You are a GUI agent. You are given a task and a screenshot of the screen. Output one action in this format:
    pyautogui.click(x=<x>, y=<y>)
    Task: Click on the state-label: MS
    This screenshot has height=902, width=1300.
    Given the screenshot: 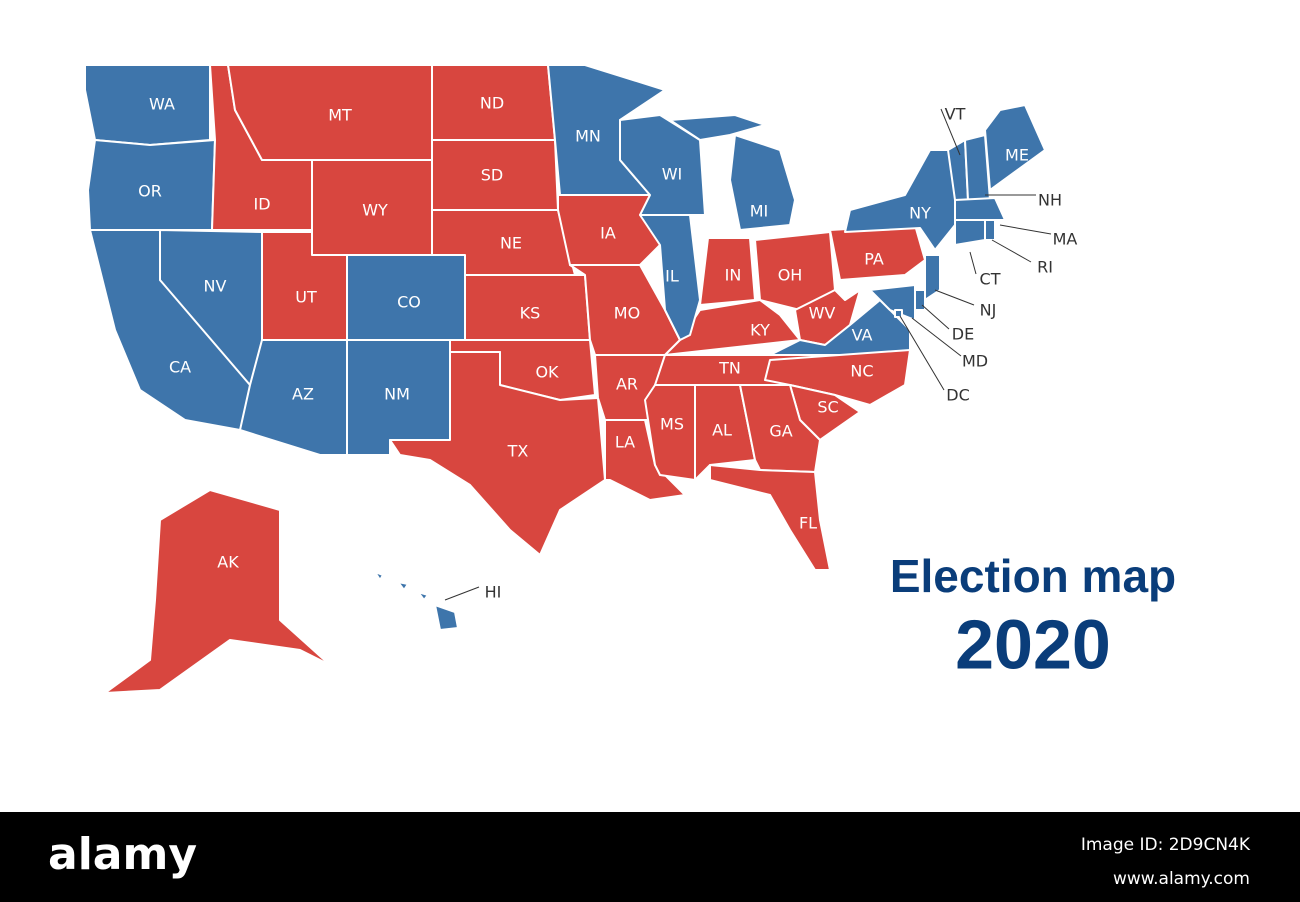 What is the action you would take?
    pyautogui.click(x=672, y=424)
    